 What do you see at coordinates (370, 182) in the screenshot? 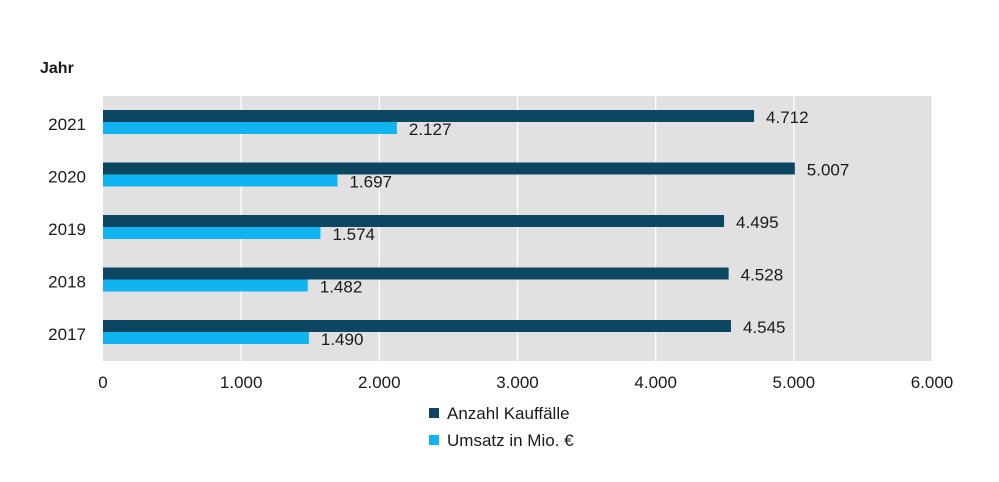
I see `data-label: 1.697` at bounding box center [370, 182].